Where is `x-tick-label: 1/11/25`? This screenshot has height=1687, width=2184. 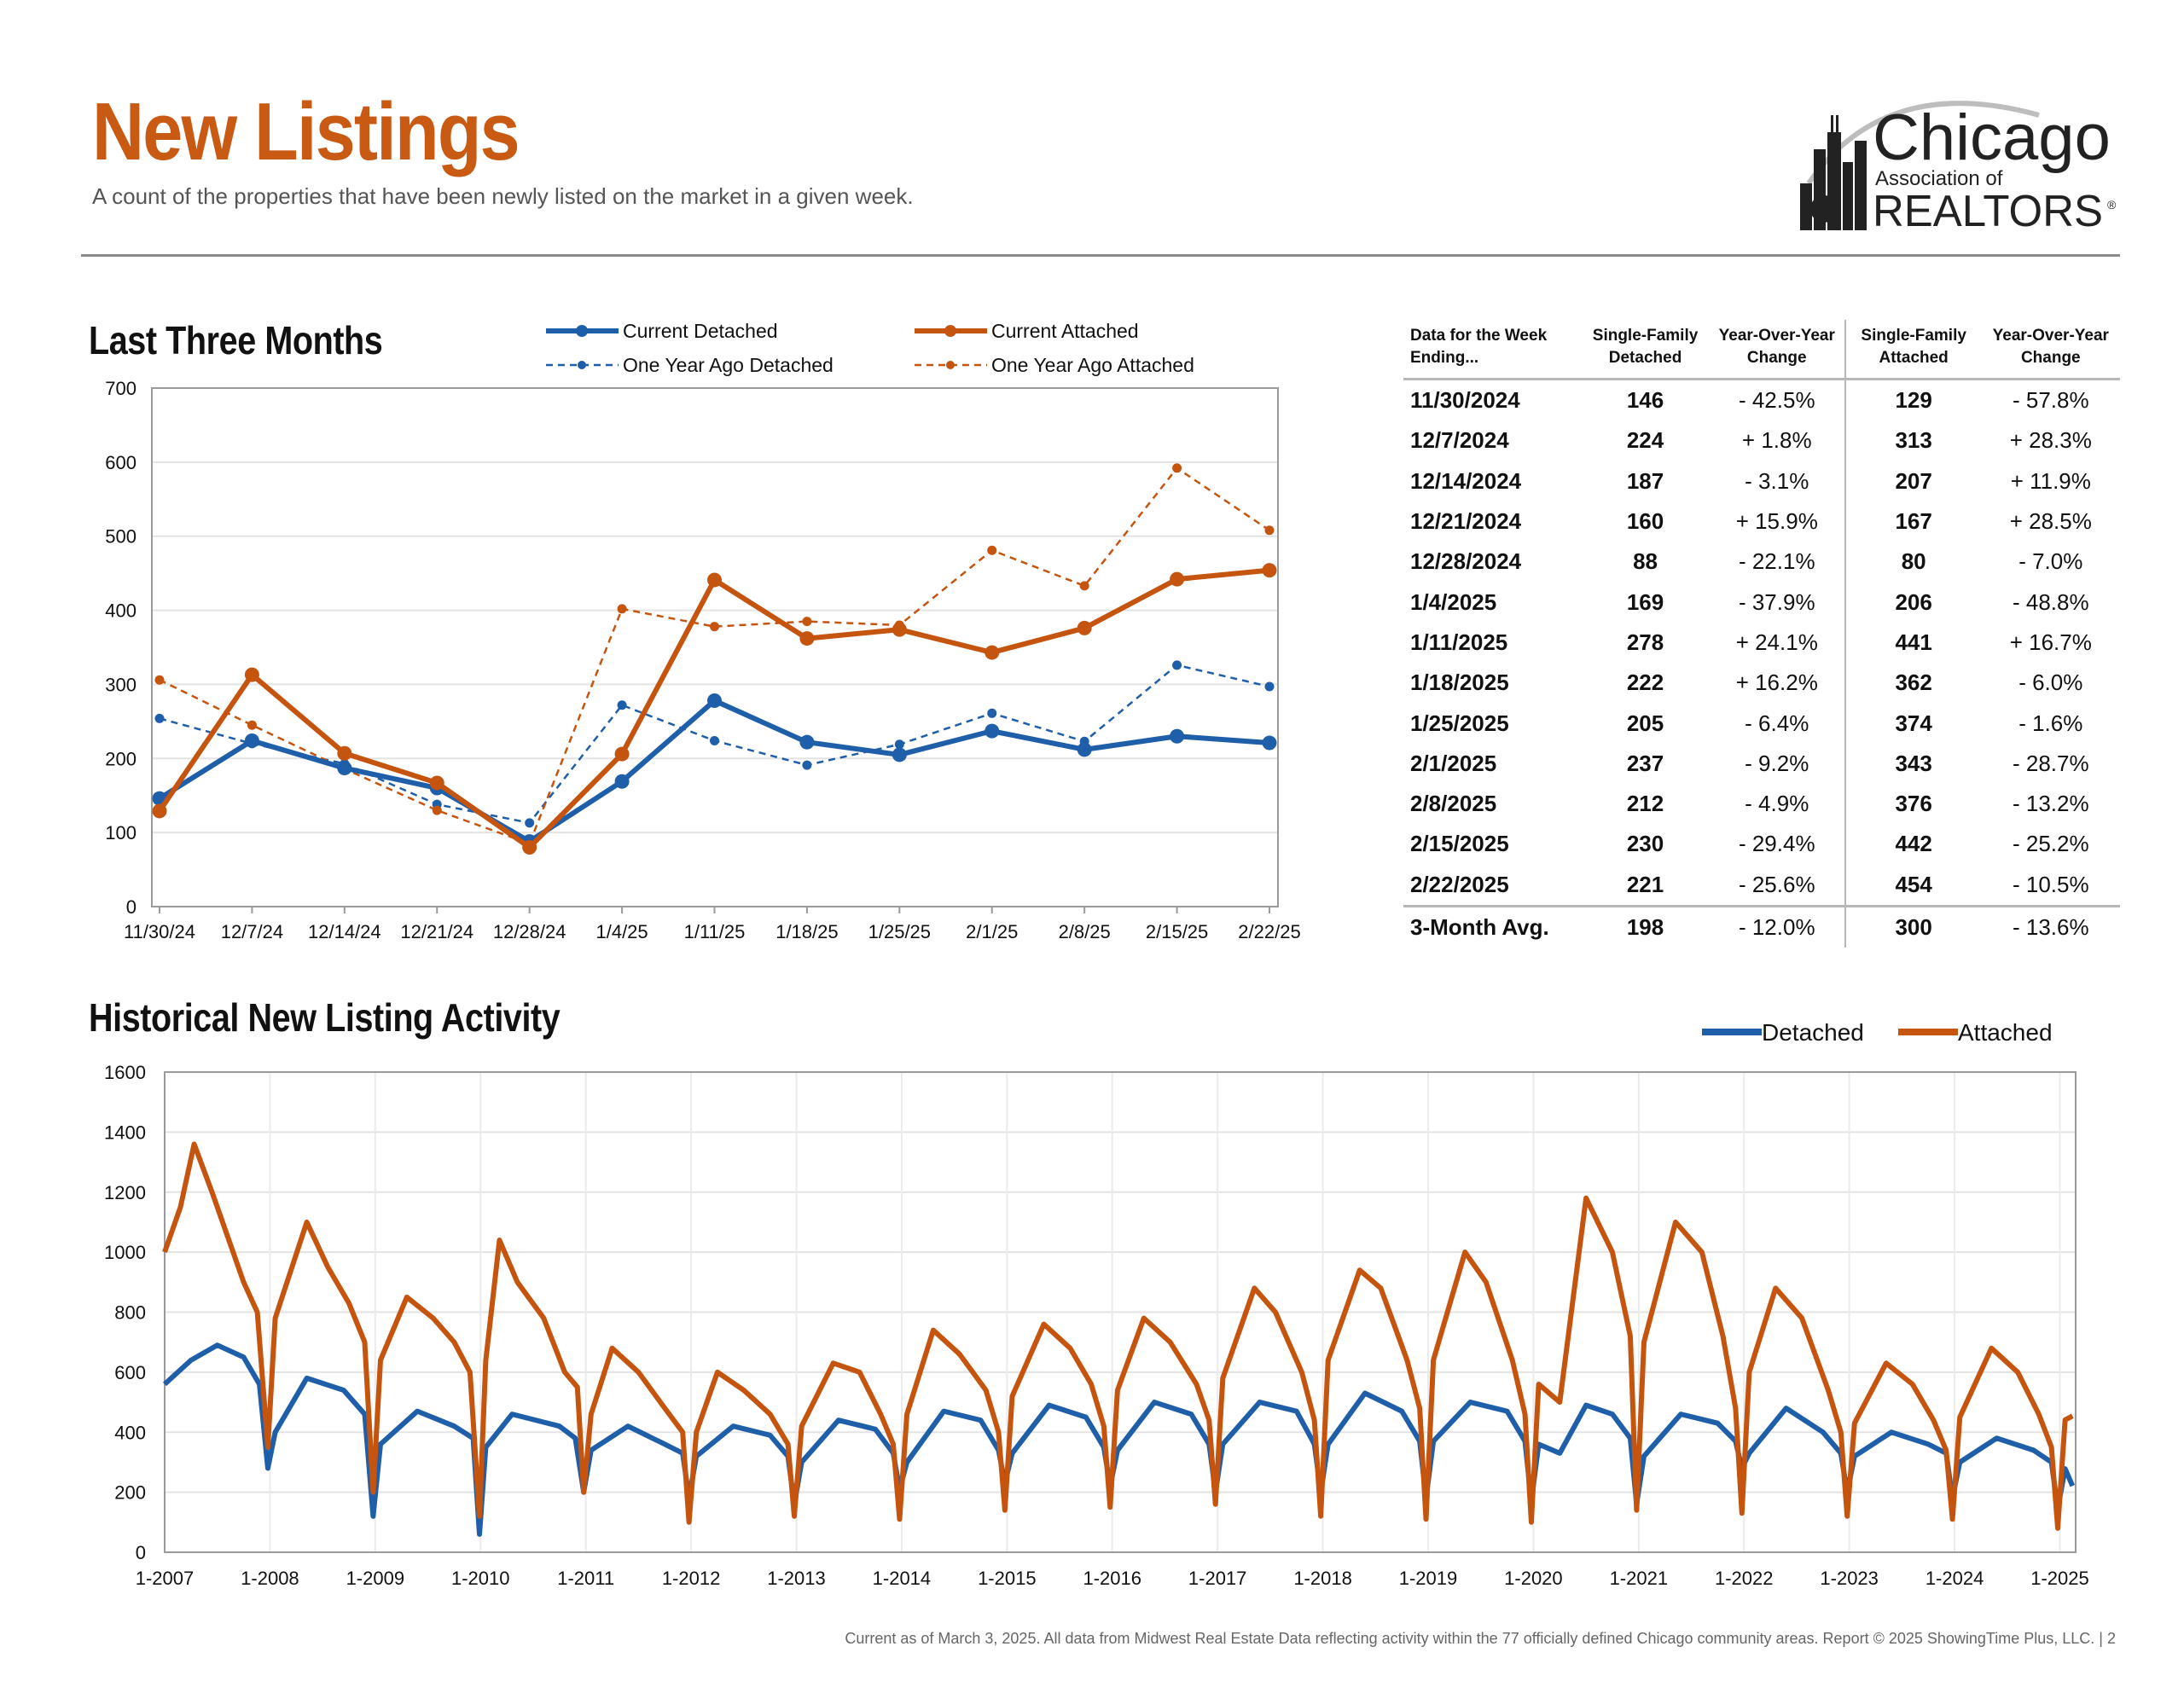
x-tick-label: 1/11/25 is located at coordinates (715, 932).